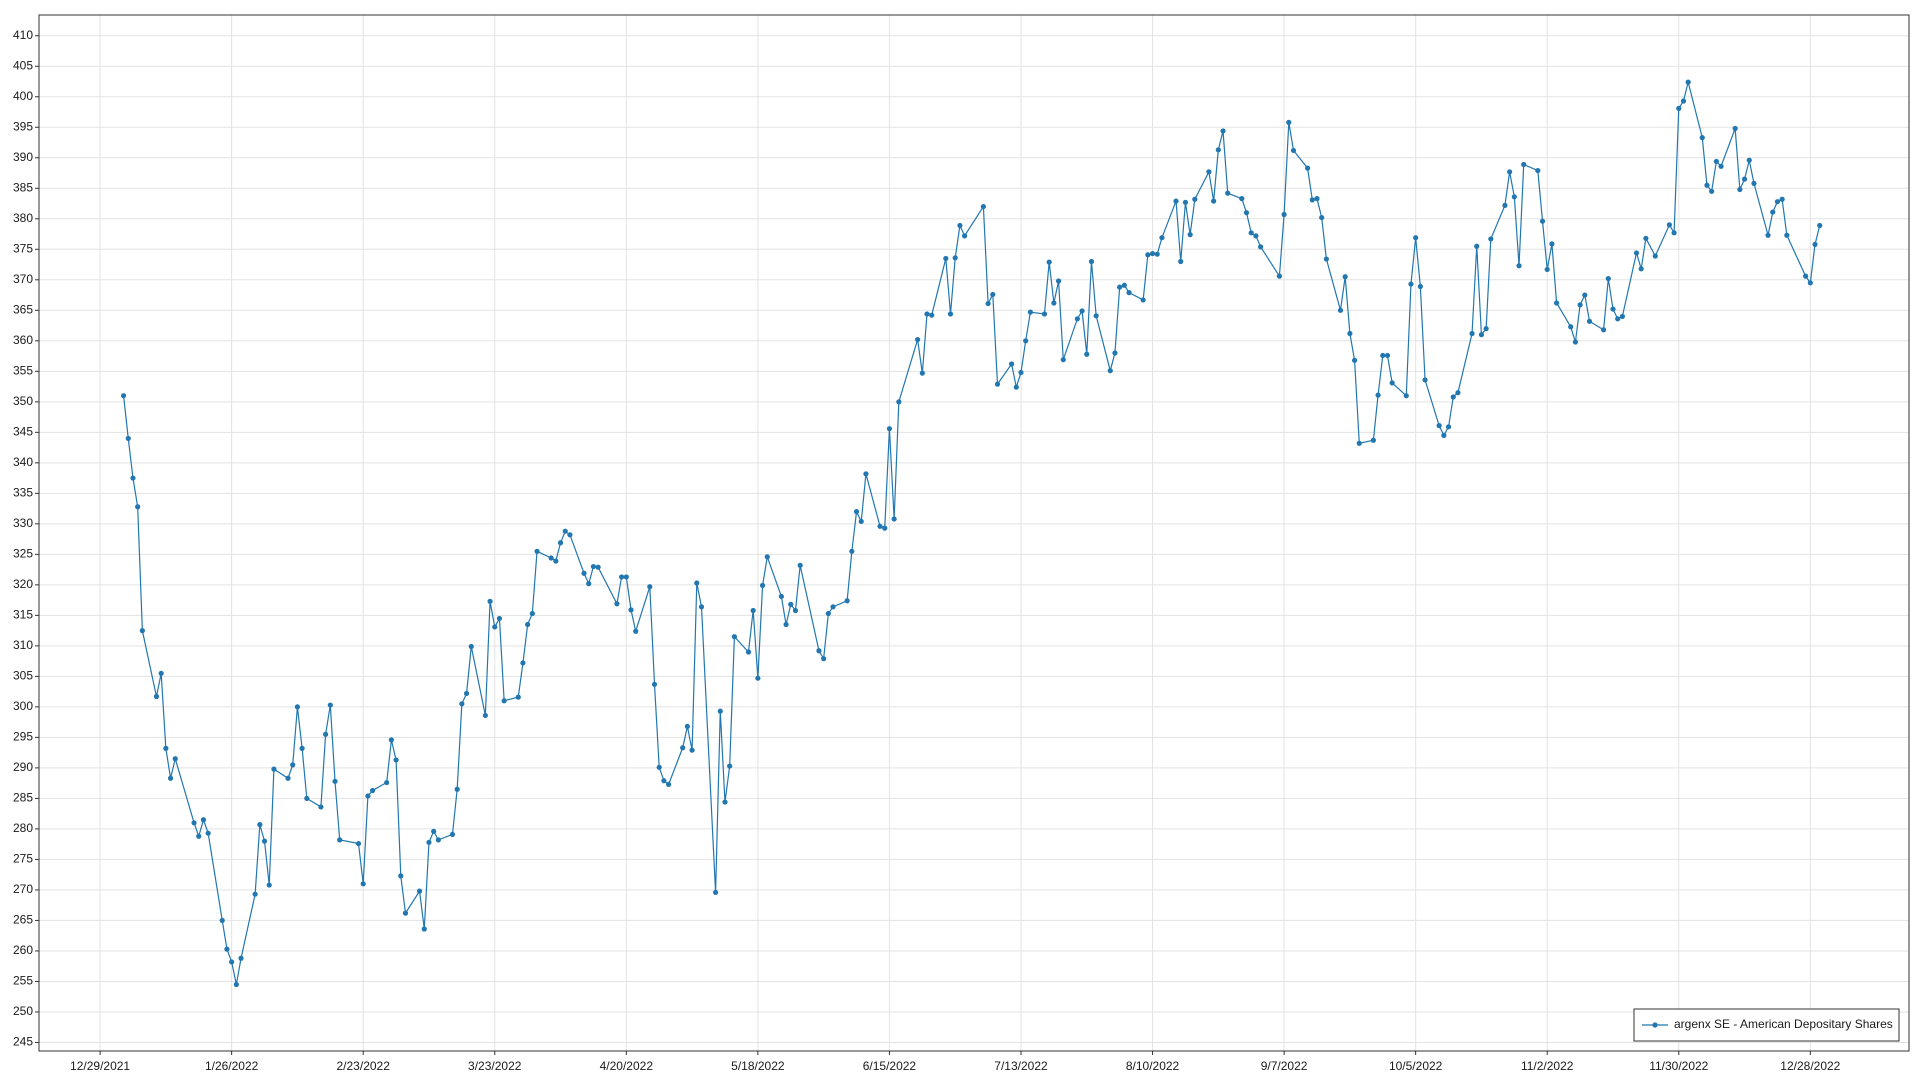 Image resolution: width=1920 pixels, height=1080 pixels. Describe the element at coordinates (1021, 1066) in the screenshot. I see `x-tick-label: 7/13/2022` at that location.